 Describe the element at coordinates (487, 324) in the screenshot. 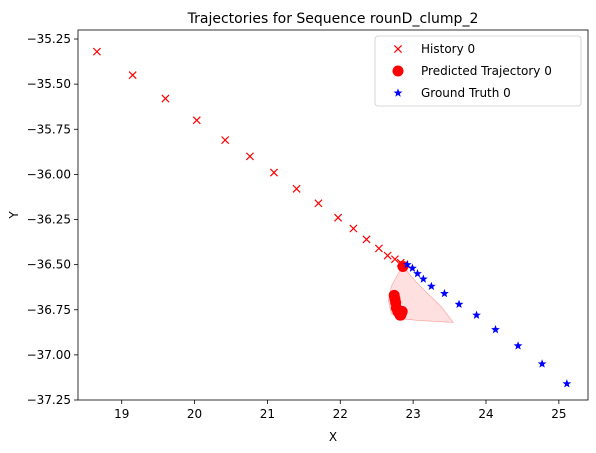

I see `series-ground-truth` at that location.